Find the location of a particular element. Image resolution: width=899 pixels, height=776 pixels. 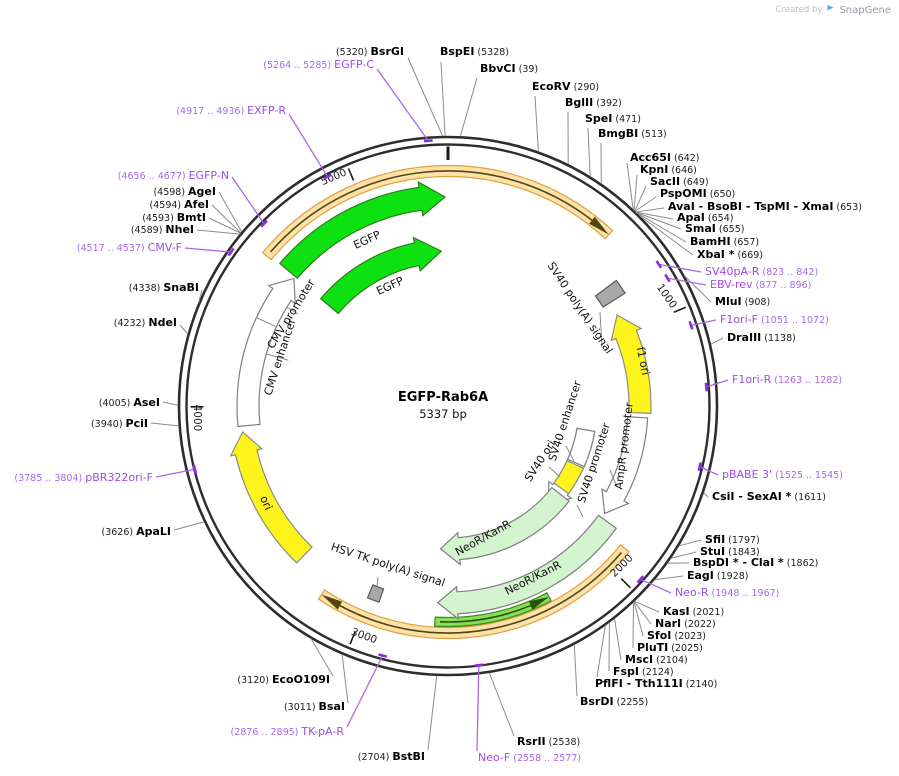

enzyme-label-sfii: SfiI (1797) is located at coordinates (732, 539).